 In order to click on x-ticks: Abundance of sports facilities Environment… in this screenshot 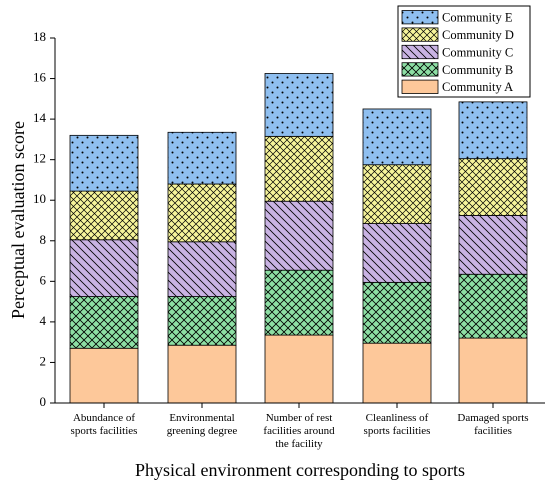, I will do `click(300, 426)`.